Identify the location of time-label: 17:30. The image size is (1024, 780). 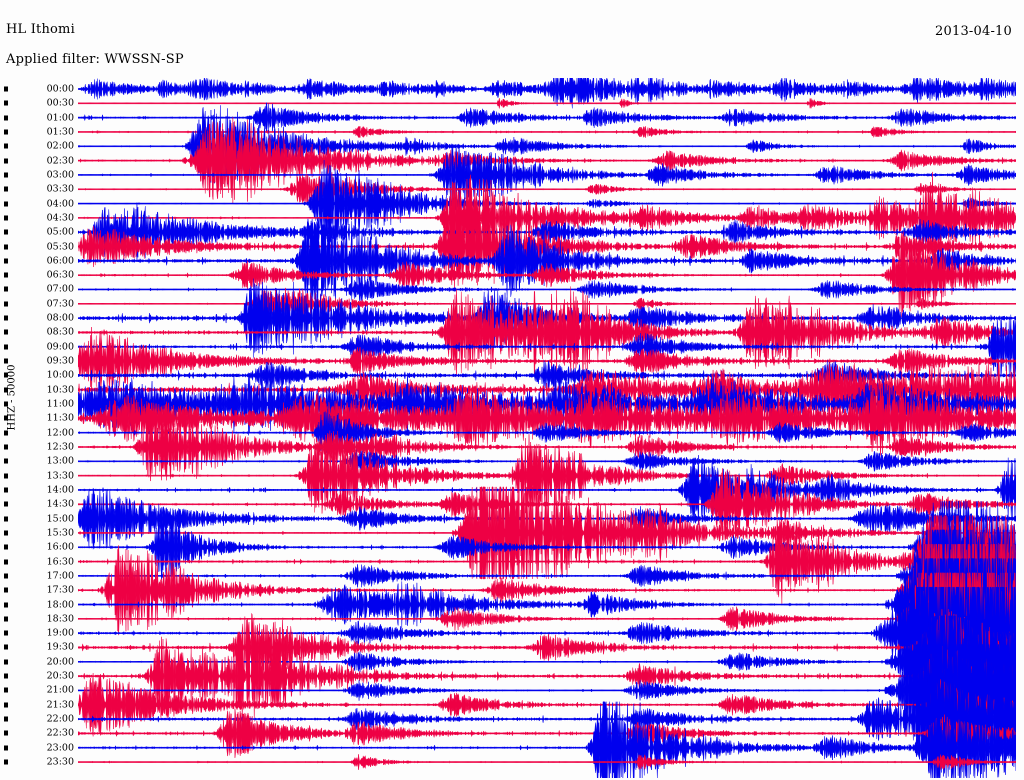
(60, 590).